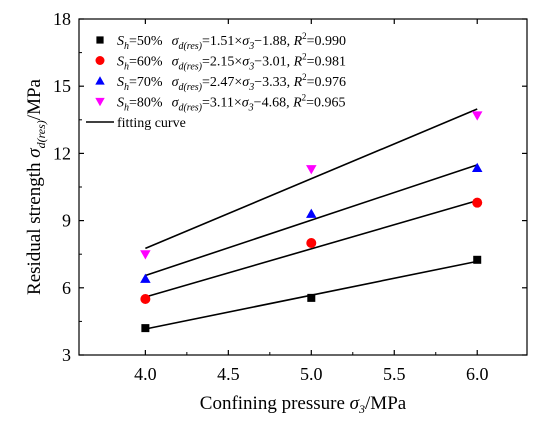 The width and height of the screenshot is (550, 427). I want to click on legend-label-1: Sh=50% σd(res)=1.51×σ3−1.88, R2=0.990, so click(231, 41).